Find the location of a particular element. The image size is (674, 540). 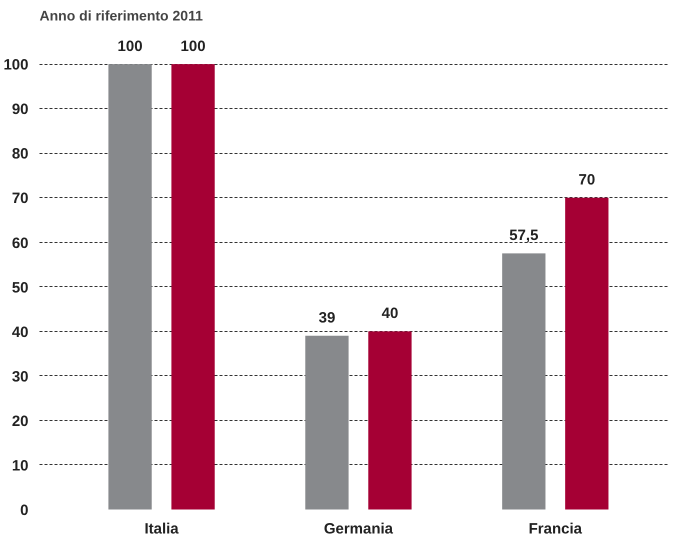

data-label: 40 is located at coordinates (390, 313).